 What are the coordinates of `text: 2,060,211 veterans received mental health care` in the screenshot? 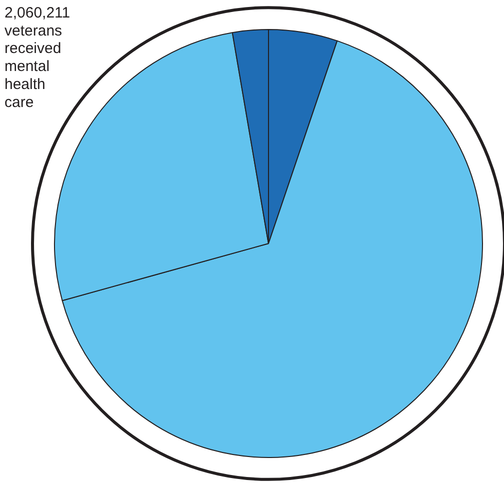 It's located at (37, 57).